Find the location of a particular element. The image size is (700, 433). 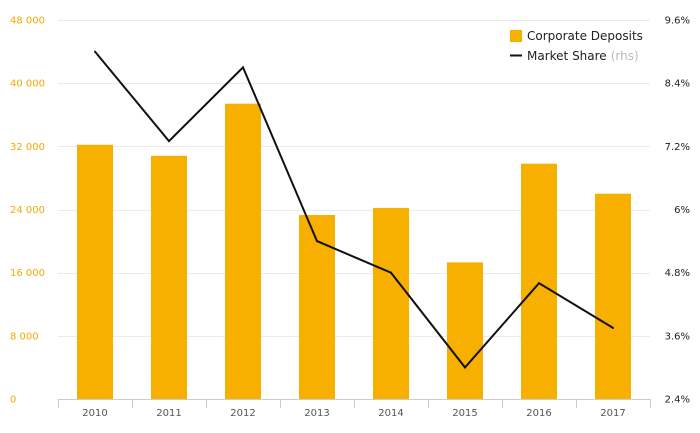

y-left-tick-label: 24 000 is located at coordinates (27, 210).